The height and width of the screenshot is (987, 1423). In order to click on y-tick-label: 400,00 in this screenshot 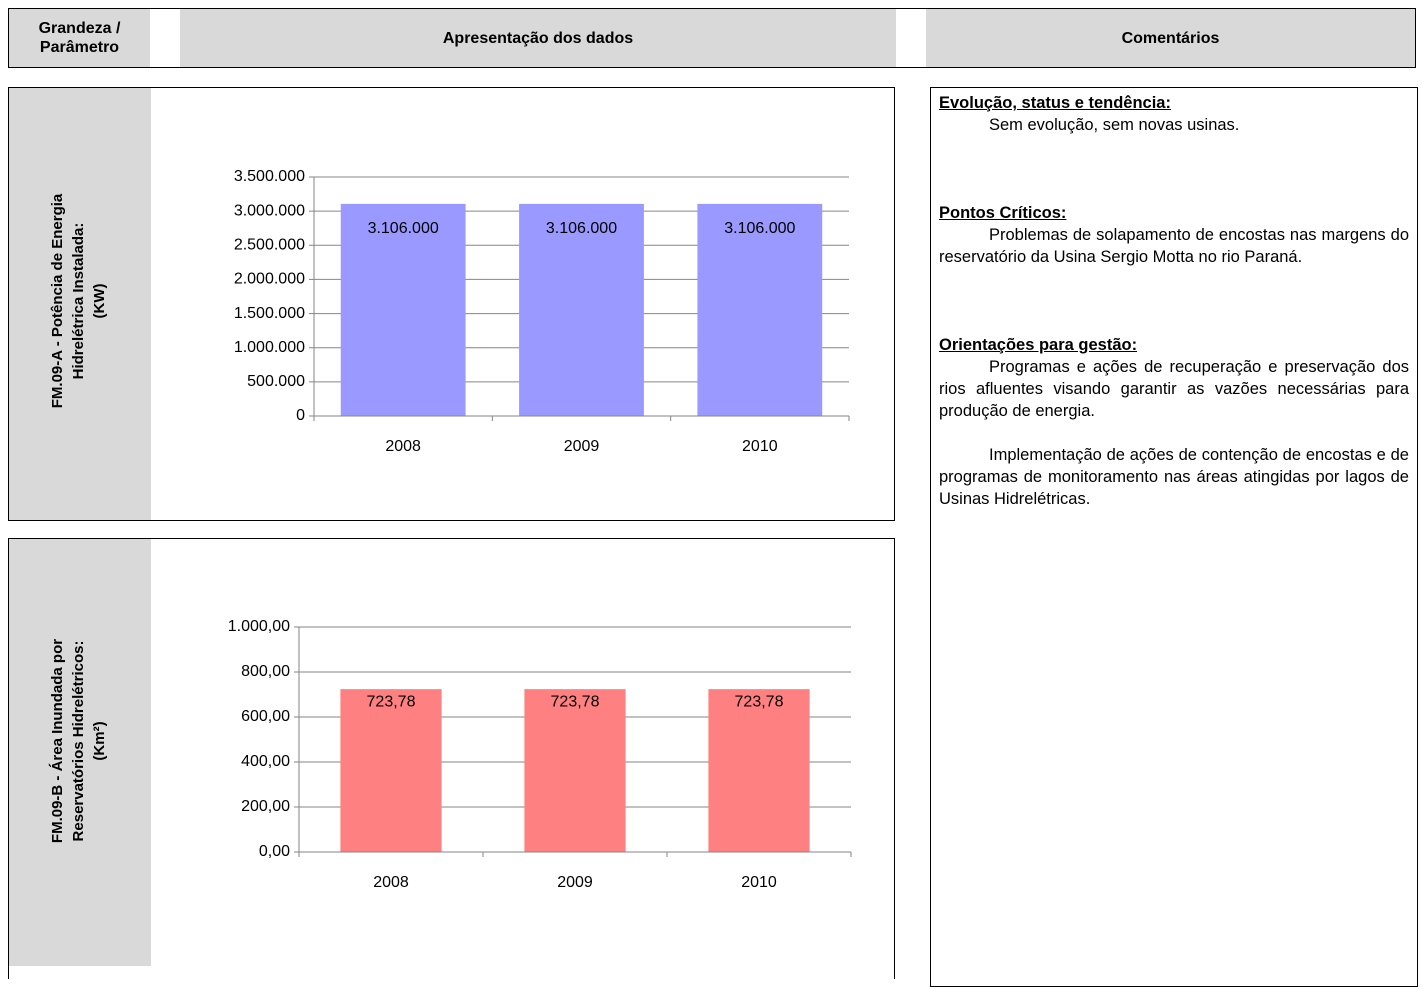, I will do `click(265, 761)`.